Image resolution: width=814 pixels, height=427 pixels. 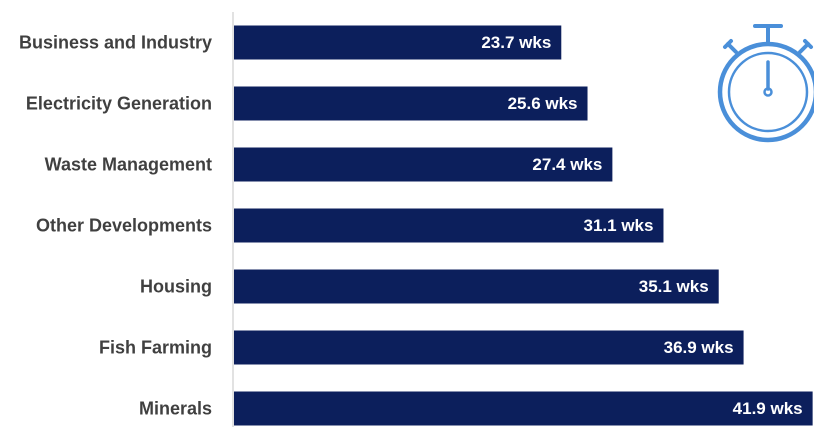 What do you see at coordinates (411, 103) in the screenshot?
I see `bar-electricity-generation` at bounding box center [411, 103].